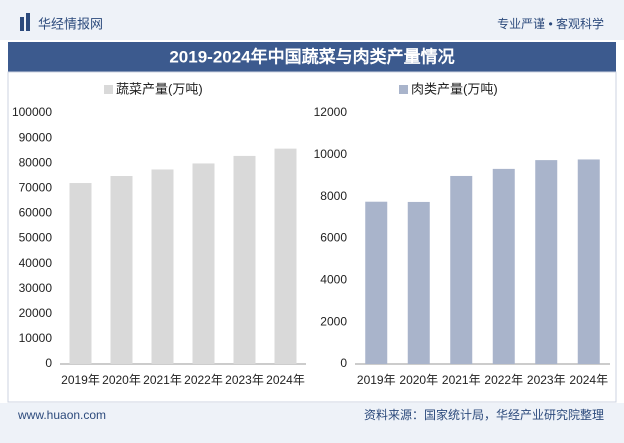 This screenshot has height=443, width=624. I want to click on y-tick-label: 12000, so click(331, 112).